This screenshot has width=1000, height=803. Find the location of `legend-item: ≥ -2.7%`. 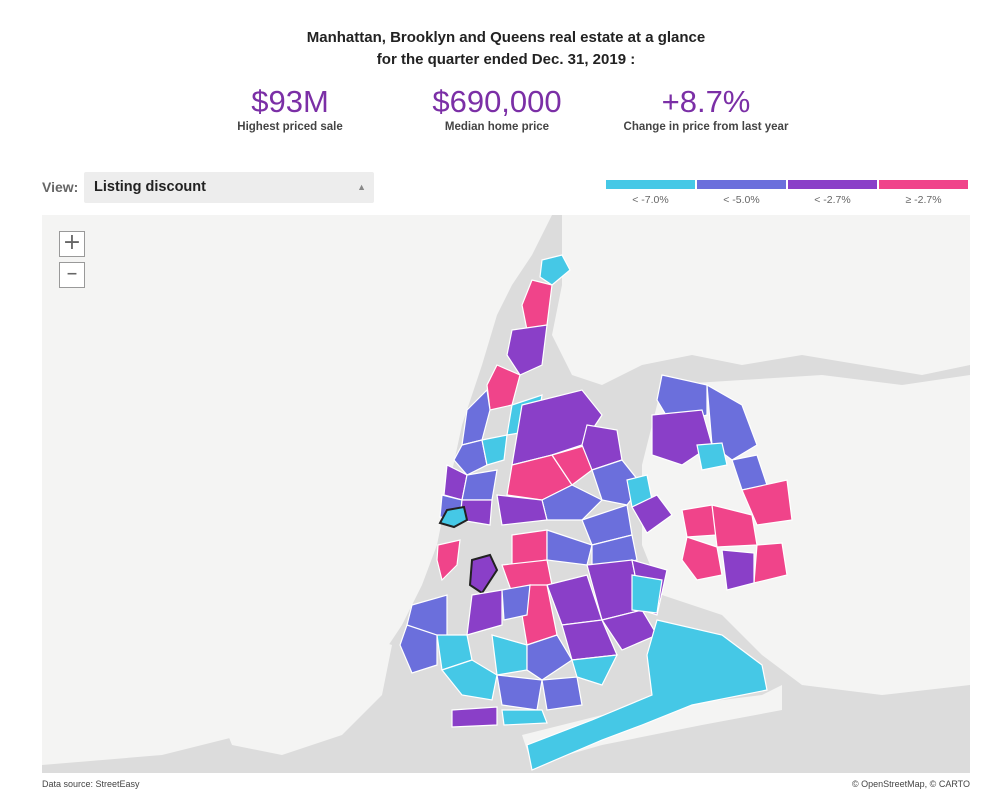

legend-item: ≥ -2.7% is located at coordinates (923, 193).